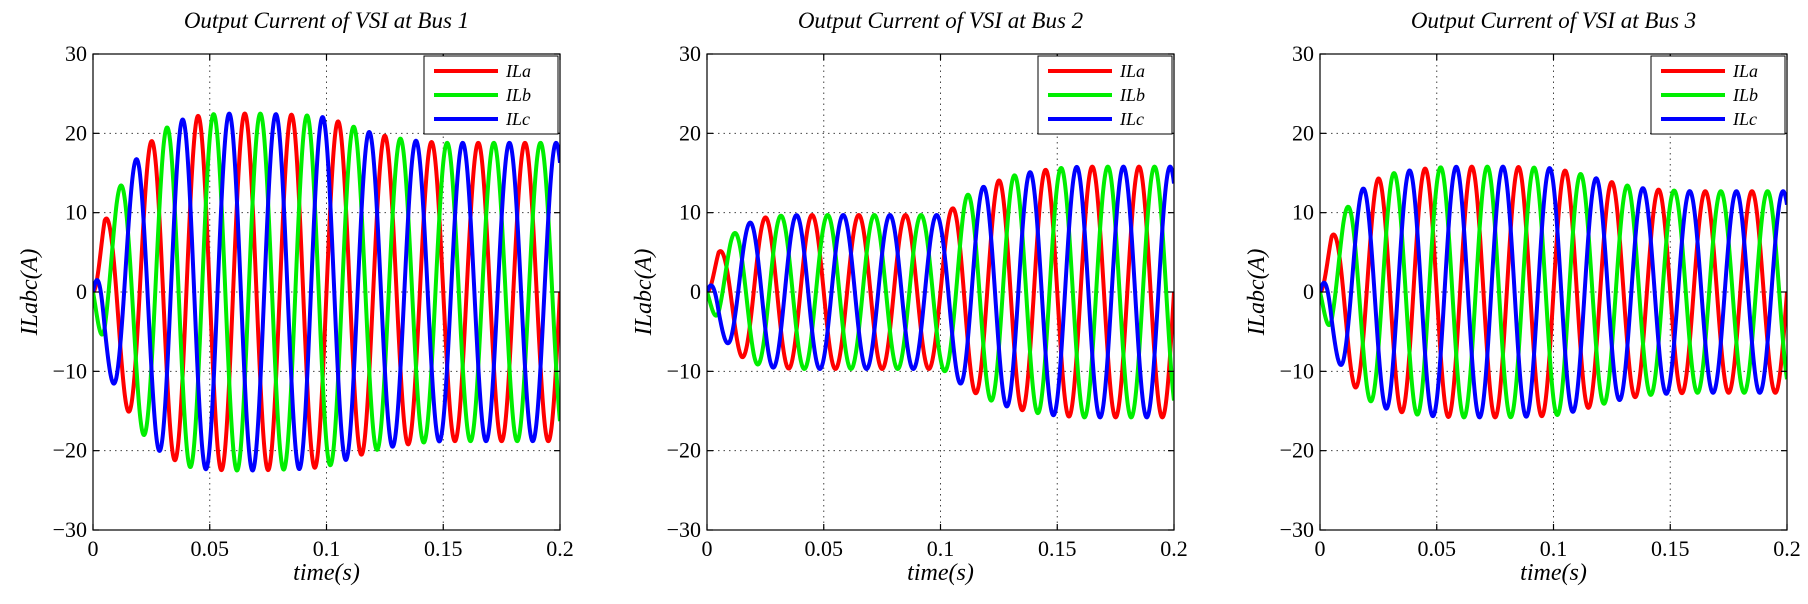 The height and width of the screenshot is (604, 1808). I want to click on chart-title: Output Current of VSI at Bus 2, so click(940, 20).